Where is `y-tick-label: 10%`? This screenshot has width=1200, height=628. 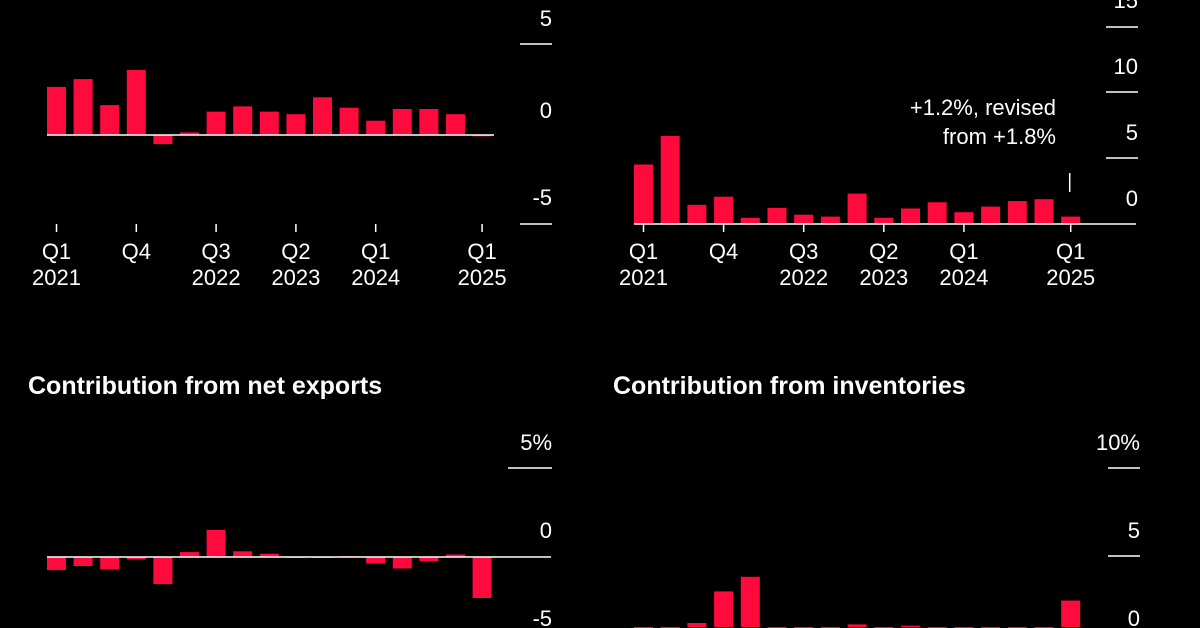 y-tick-label: 10% is located at coordinates (1118, 442).